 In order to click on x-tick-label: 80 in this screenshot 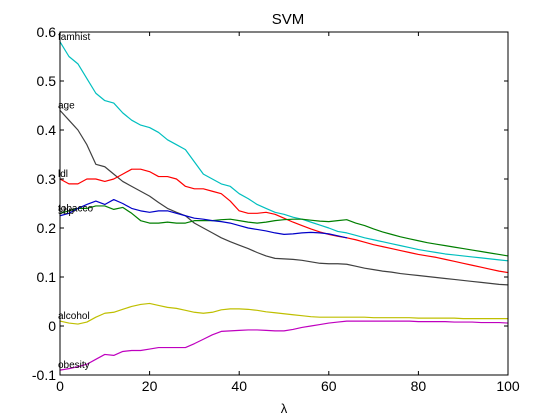, I will do `click(419, 386)`.